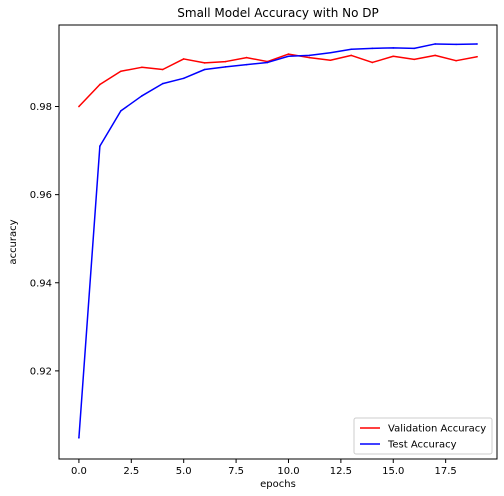 The height and width of the screenshot is (496, 504). What do you see at coordinates (41, 195) in the screenshot?
I see `y-tick-label: 0.96` at bounding box center [41, 195].